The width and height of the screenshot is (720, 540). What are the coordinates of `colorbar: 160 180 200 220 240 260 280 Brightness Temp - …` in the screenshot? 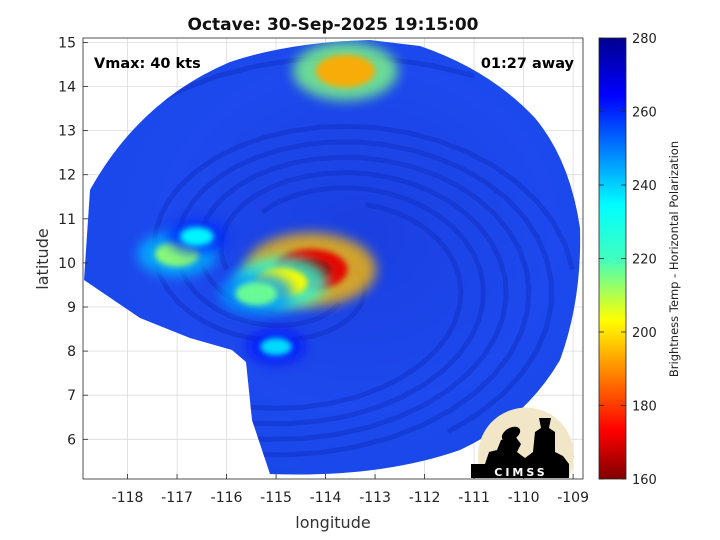 It's located at (639, 260).